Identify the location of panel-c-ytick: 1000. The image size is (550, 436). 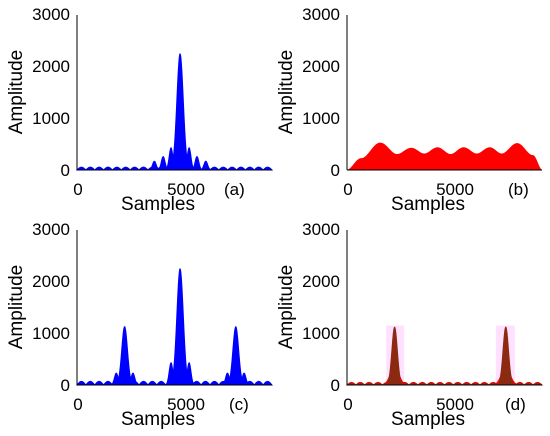
(51, 333).